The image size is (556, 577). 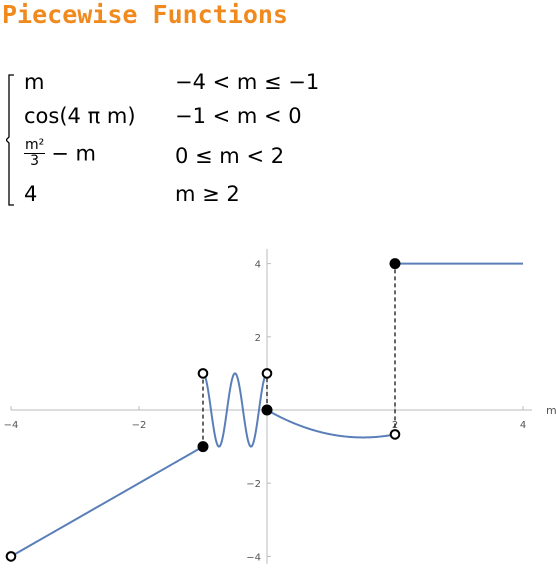 I want to click on piece-3-condition: 0 ≤ m < 2, so click(x=230, y=156).